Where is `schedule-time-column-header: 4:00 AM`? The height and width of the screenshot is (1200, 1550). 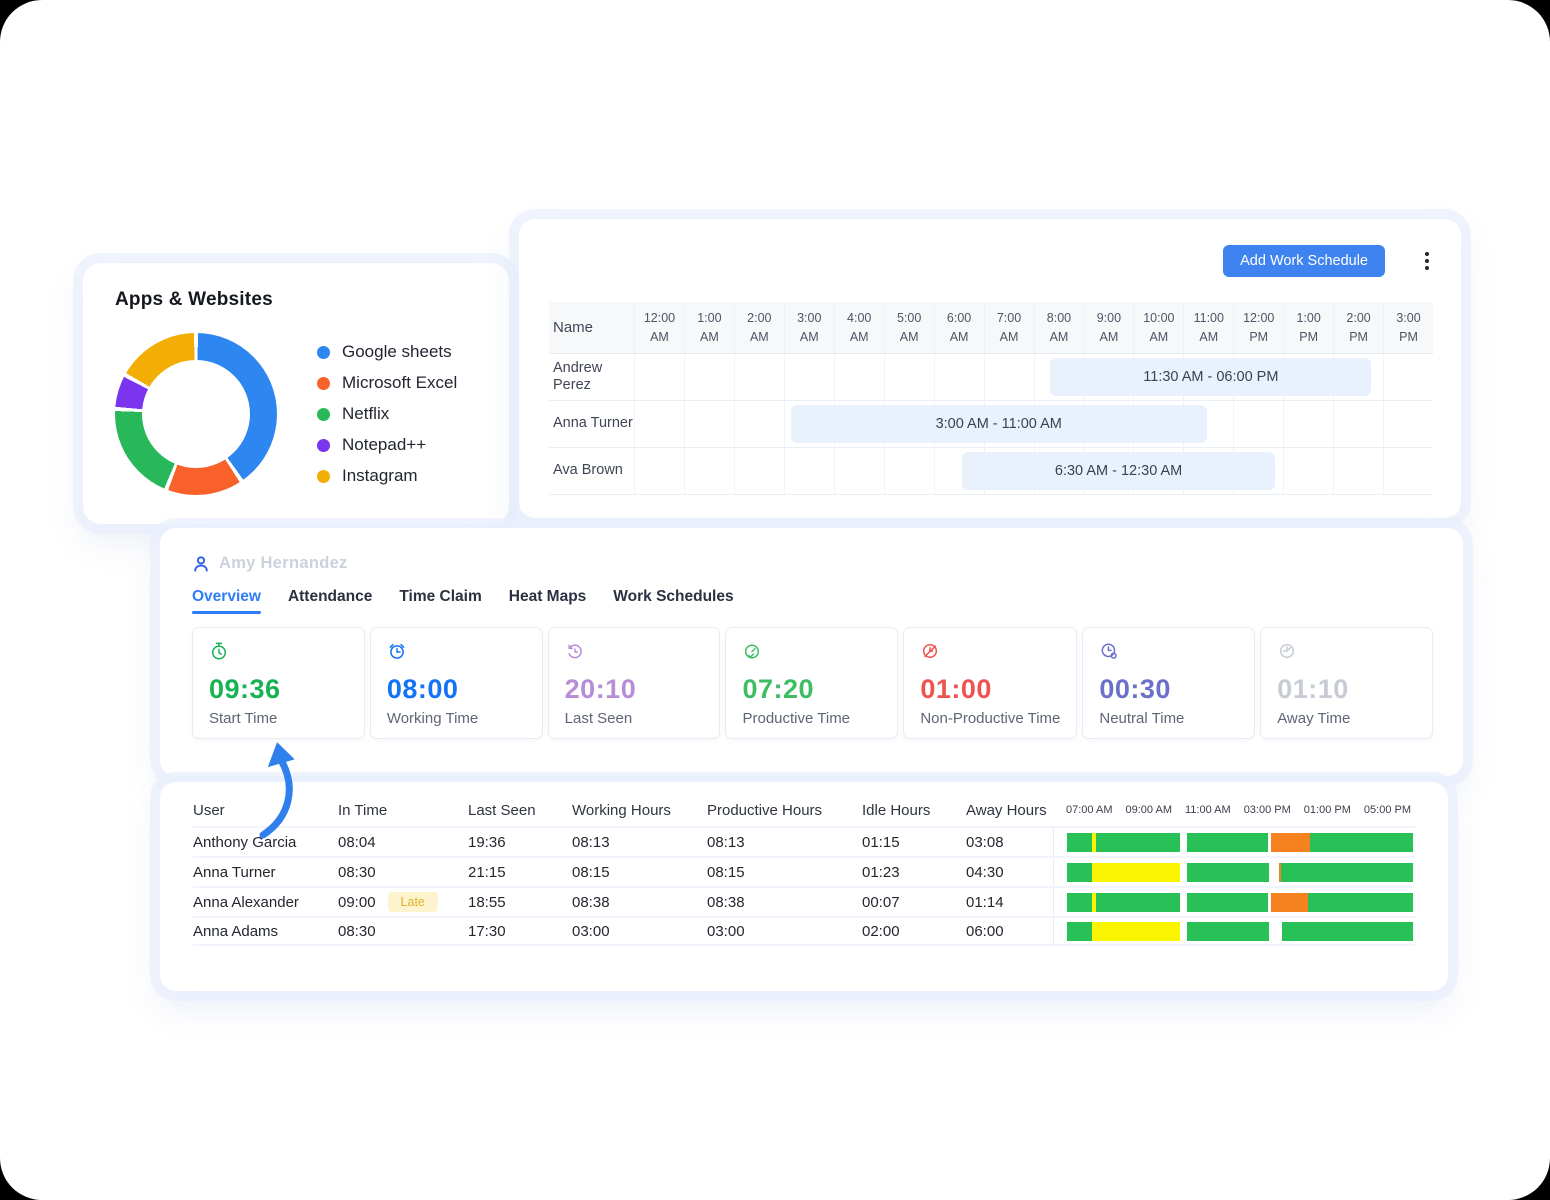 schedule-time-column-header: 4:00 AM is located at coordinates (858, 327).